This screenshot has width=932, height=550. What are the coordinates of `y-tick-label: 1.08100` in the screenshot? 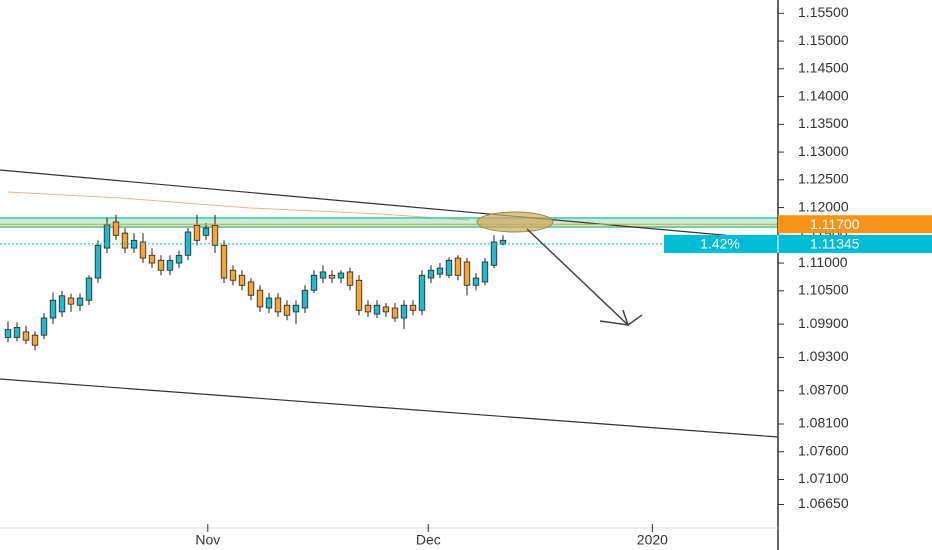 It's located at (823, 423).